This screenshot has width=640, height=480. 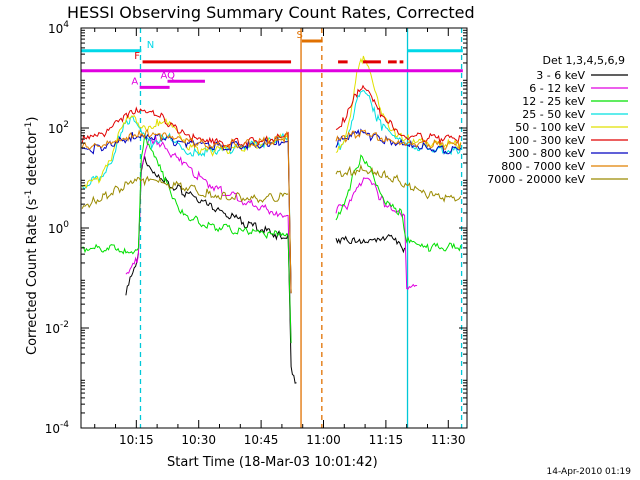 What do you see at coordinates (553, 114) in the screenshot?
I see `legend-label-25-50keV: 25 - 50 keV` at bounding box center [553, 114].